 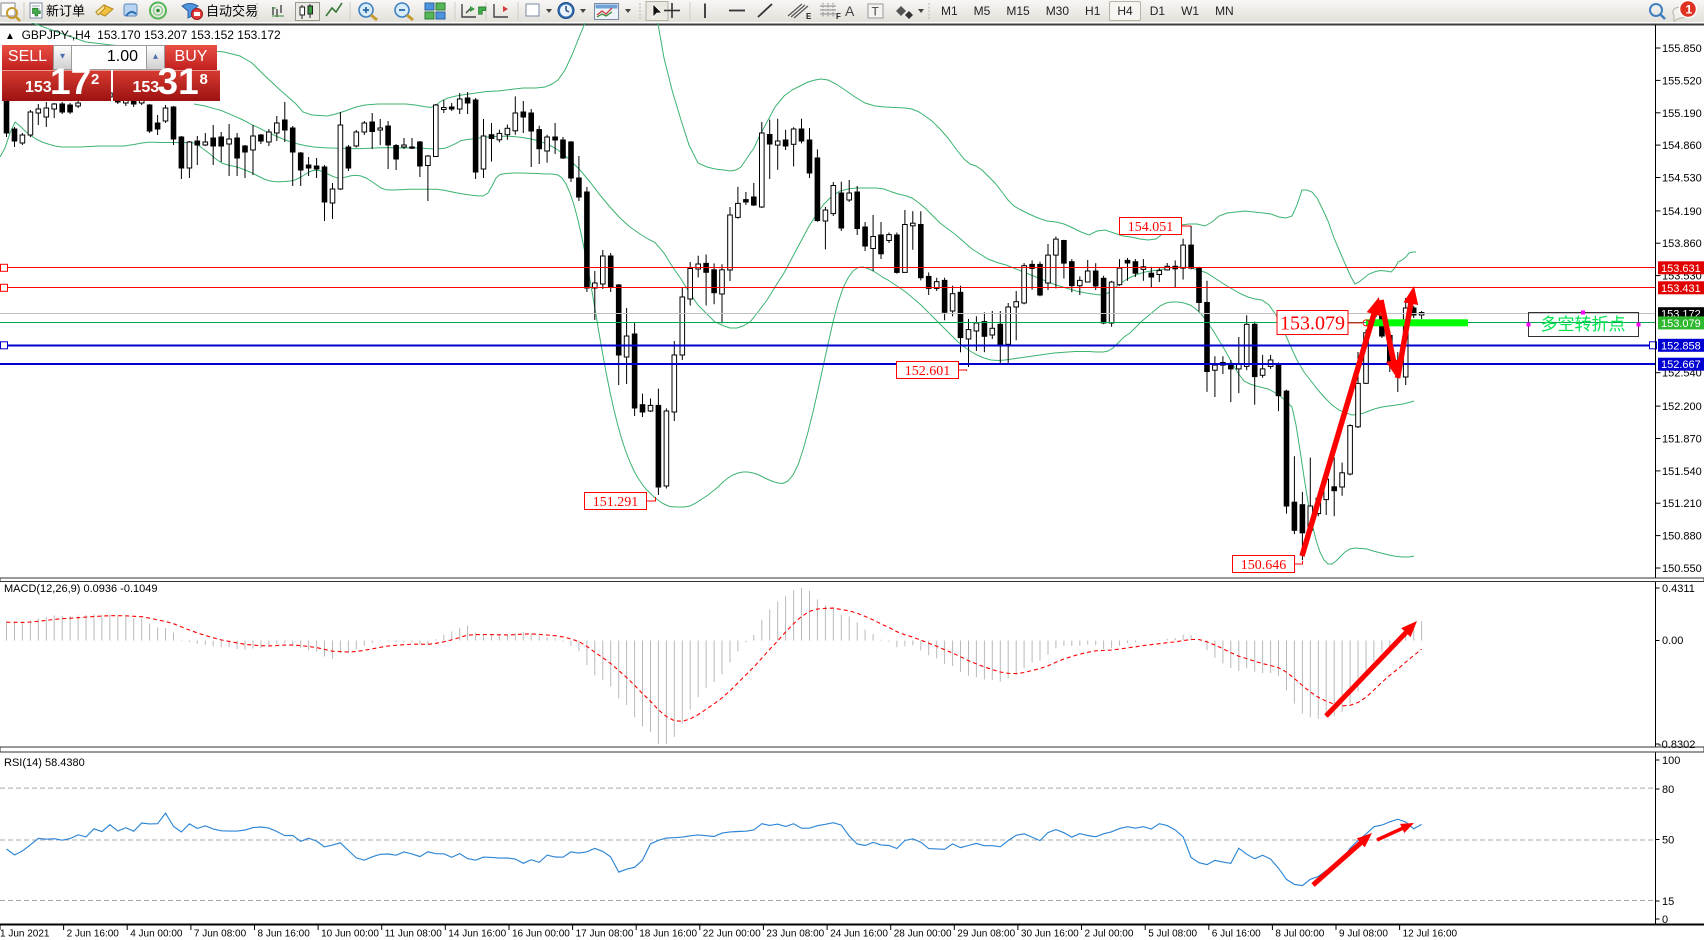 What do you see at coordinates (477, 934) in the screenshot?
I see `svg-text: 14 Jun 16:00` at bounding box center [477, 934].